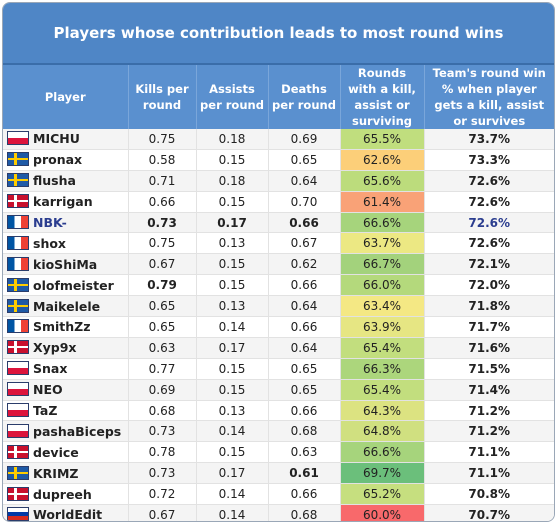  Describe the element at coordinates (304, 473) in the screenshot. I see `deaths-cell: 0.61` at that location.